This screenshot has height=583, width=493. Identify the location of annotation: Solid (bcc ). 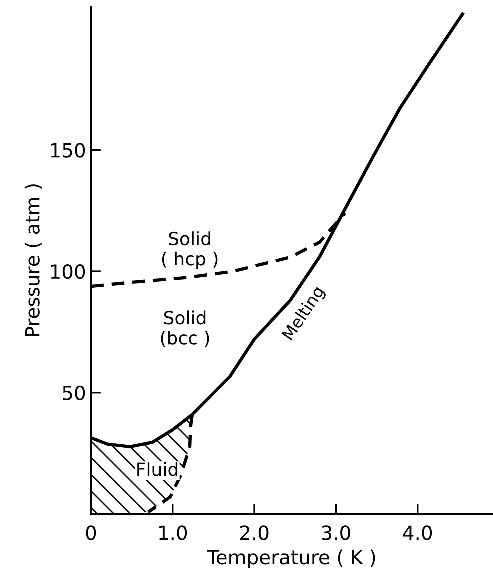
(185, 329).